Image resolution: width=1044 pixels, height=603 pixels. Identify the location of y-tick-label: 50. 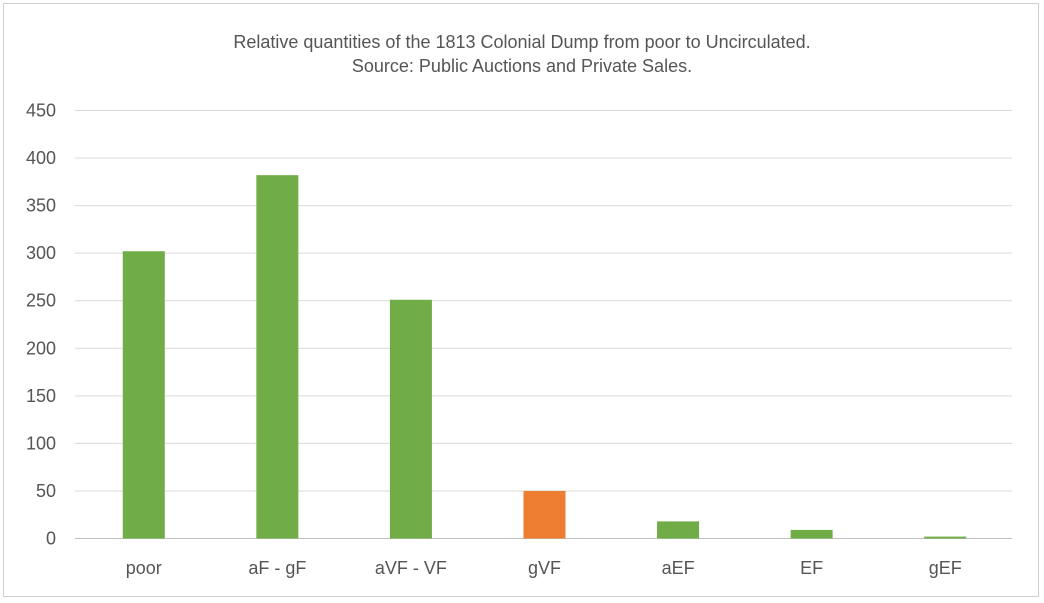
(46, 491).